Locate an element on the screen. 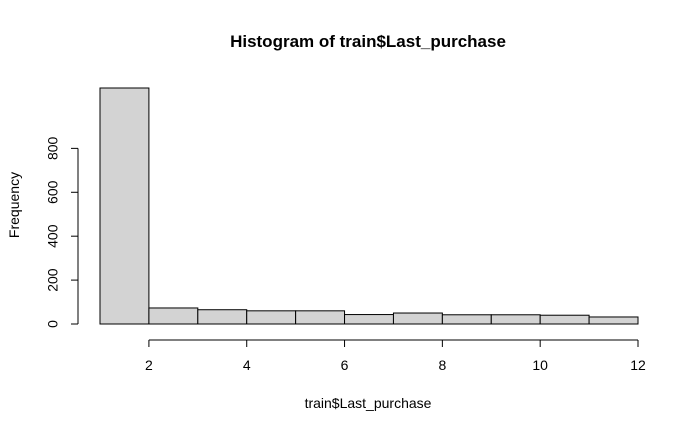 The height and width of the screenshot is (432, 700). x-tick-label-10: 10 is located at coordinates (540, 365).